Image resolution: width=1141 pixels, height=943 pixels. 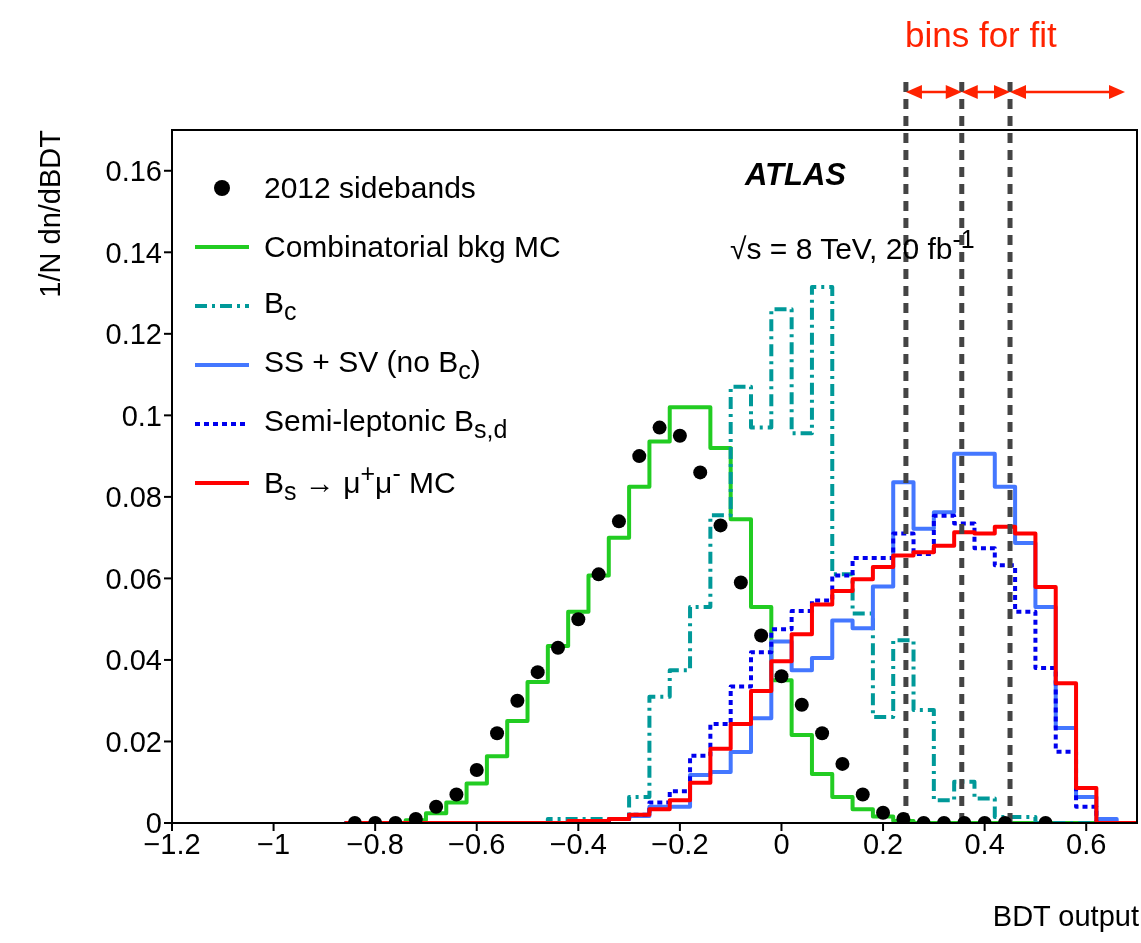 What do you see at coordinates (984, 843) in the screenshot?
I see `x-tick-label: 0.4` at bounding box center [984, 843].